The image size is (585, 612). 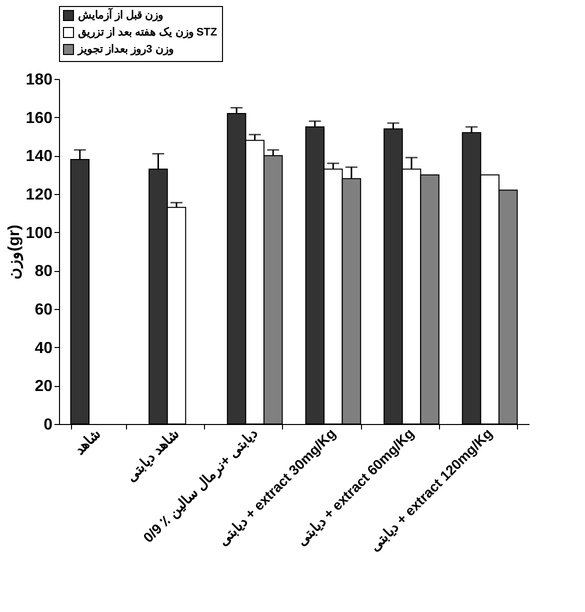 I want to click on y-tick-label: 120, so click(x=39, y=195).